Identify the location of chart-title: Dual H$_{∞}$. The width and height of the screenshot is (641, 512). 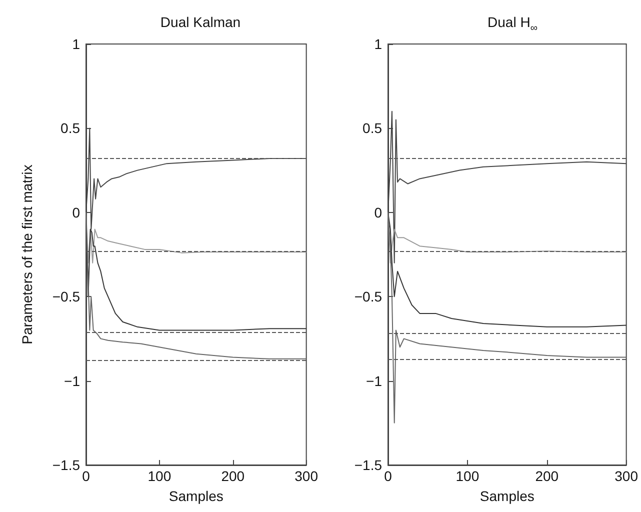
(512, 24).